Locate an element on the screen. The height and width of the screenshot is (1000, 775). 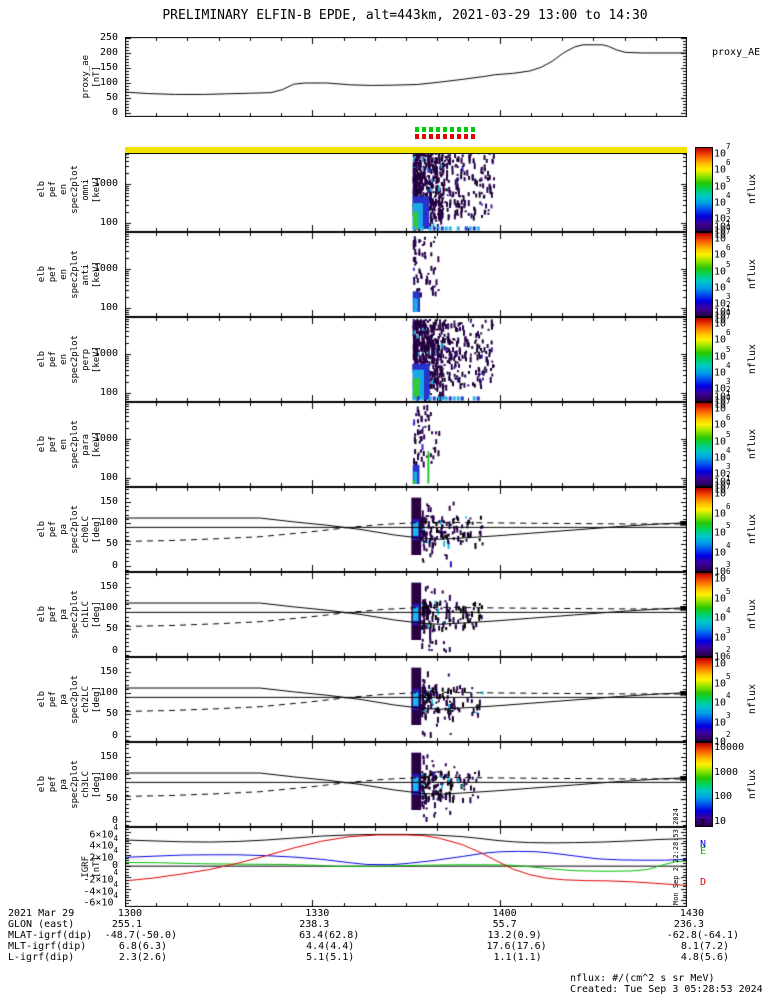
ytick-label: 2×10⁴ is located at coordinates (103, 854).